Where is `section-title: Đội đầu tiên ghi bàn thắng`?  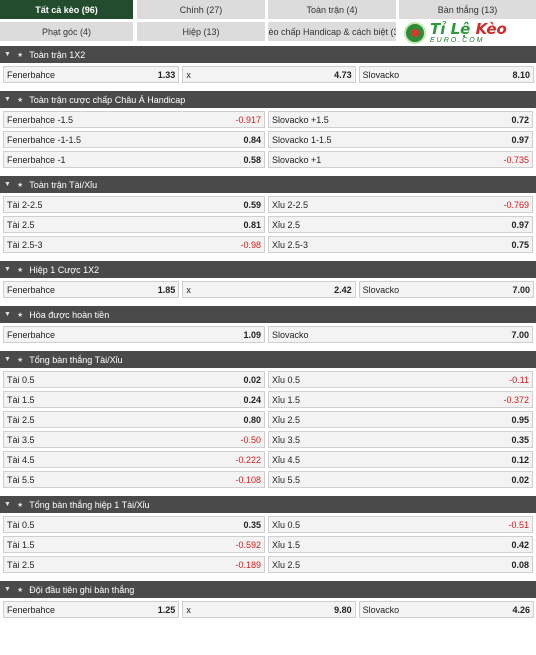 section-title: Đội đầu tiên ghi bàn thắng is located at coordinates (82, 589).